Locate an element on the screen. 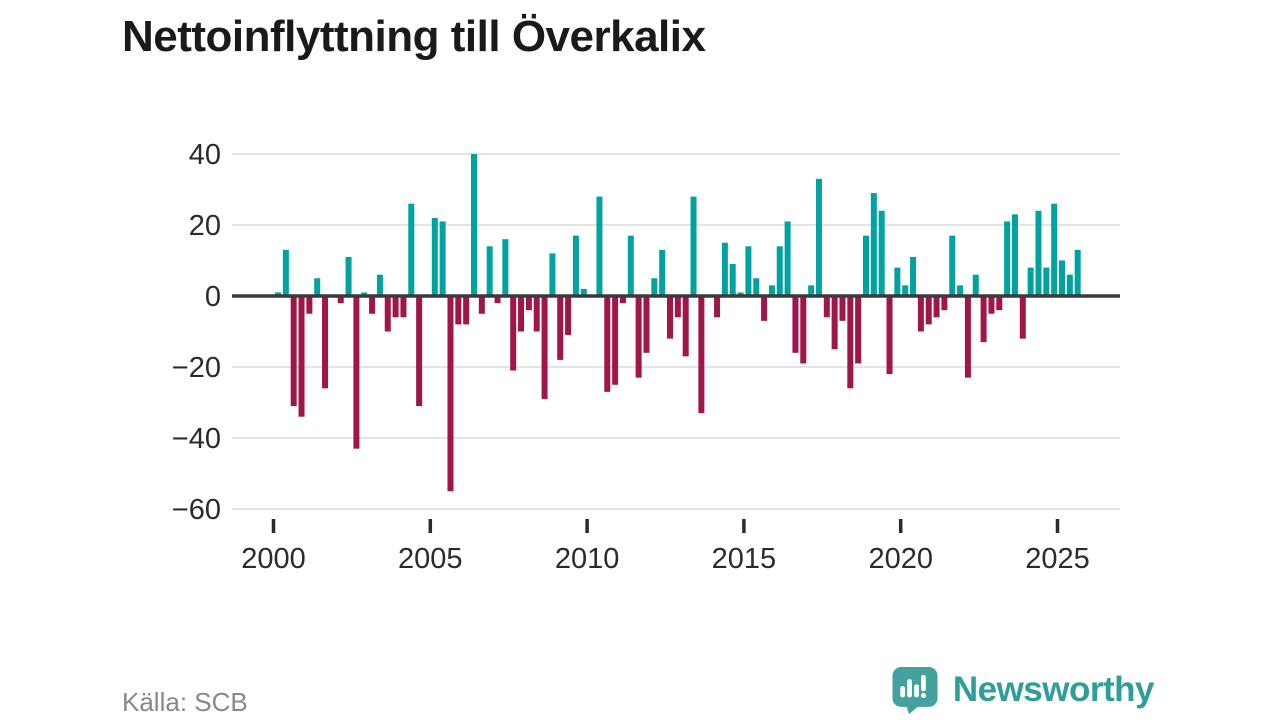 The width and height of the screenshot is (1280, 720). mini-bar-chart-glyph is located at coordinates (913, 686).